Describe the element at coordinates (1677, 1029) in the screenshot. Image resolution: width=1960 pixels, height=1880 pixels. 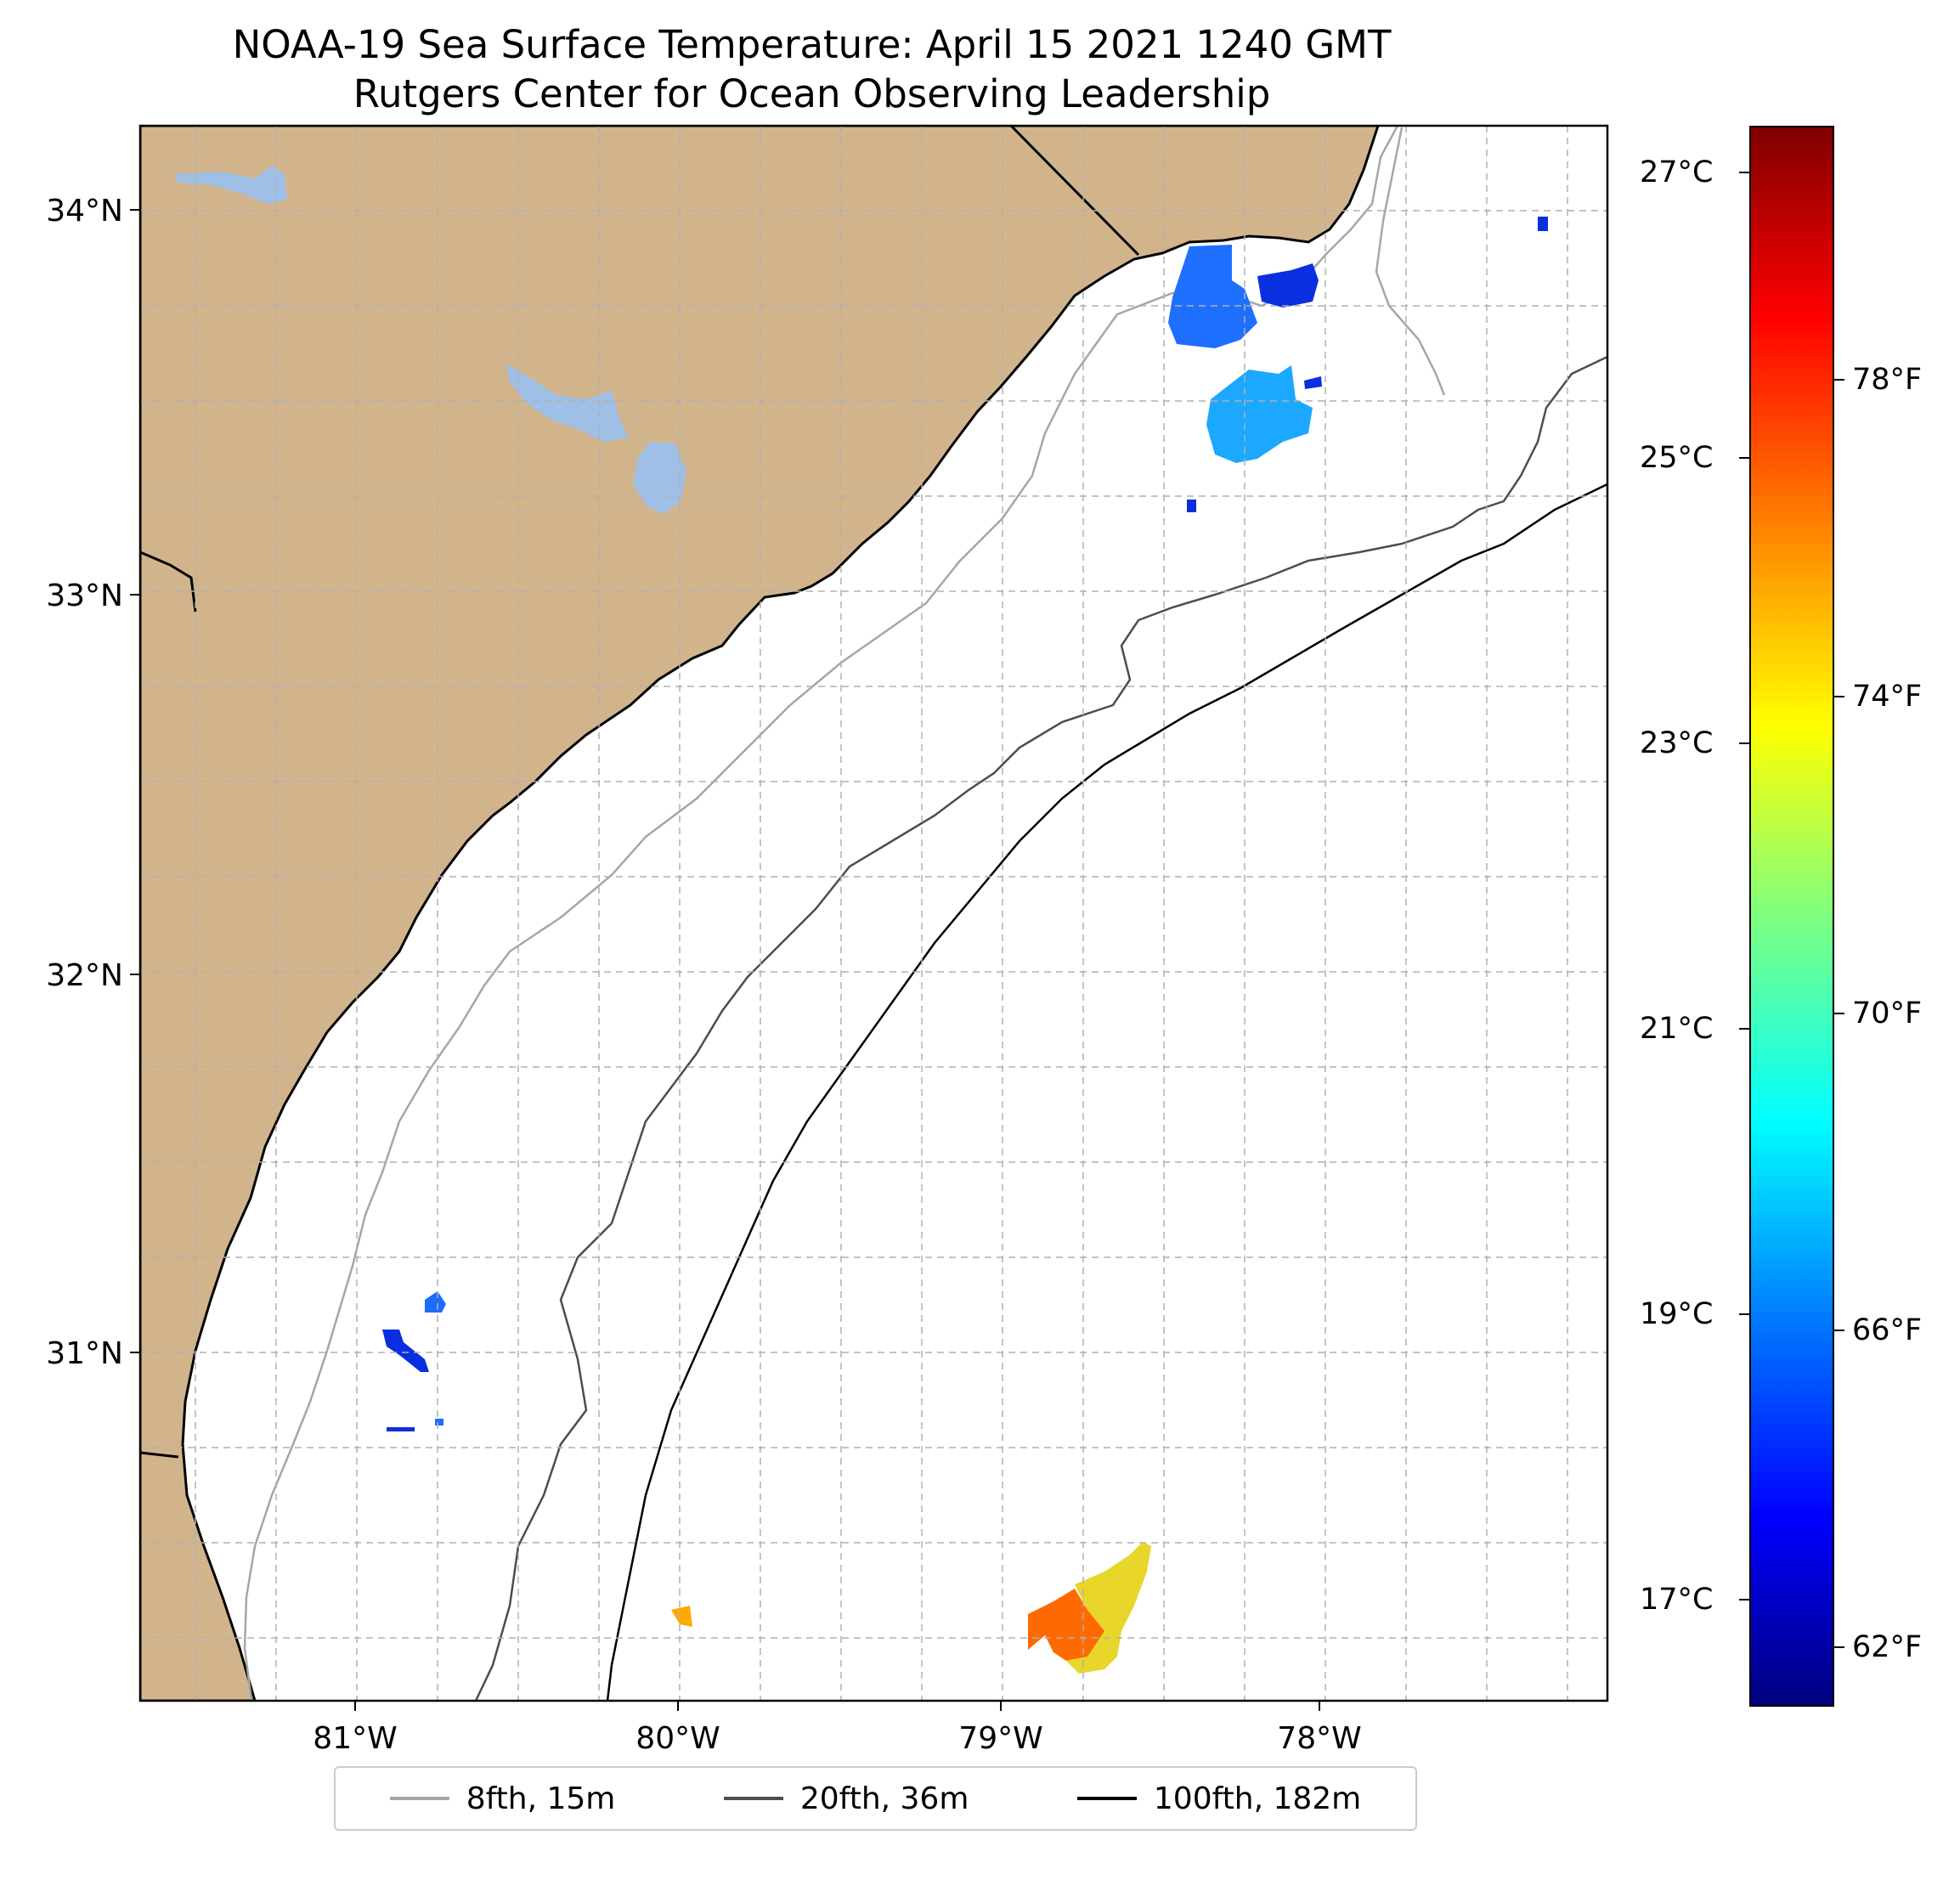
I see `colorbar-celsius-label: 21°C` at that location.